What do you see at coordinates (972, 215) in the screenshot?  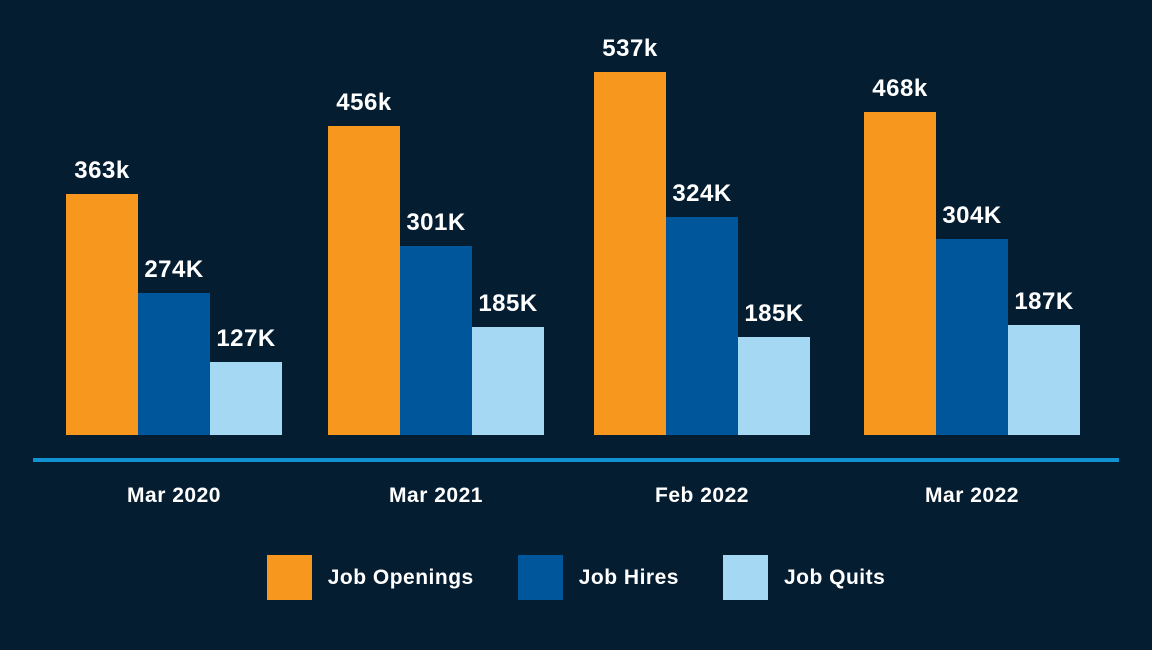 I see `bar-value-label: 304K` at bounding box center [972, 215].